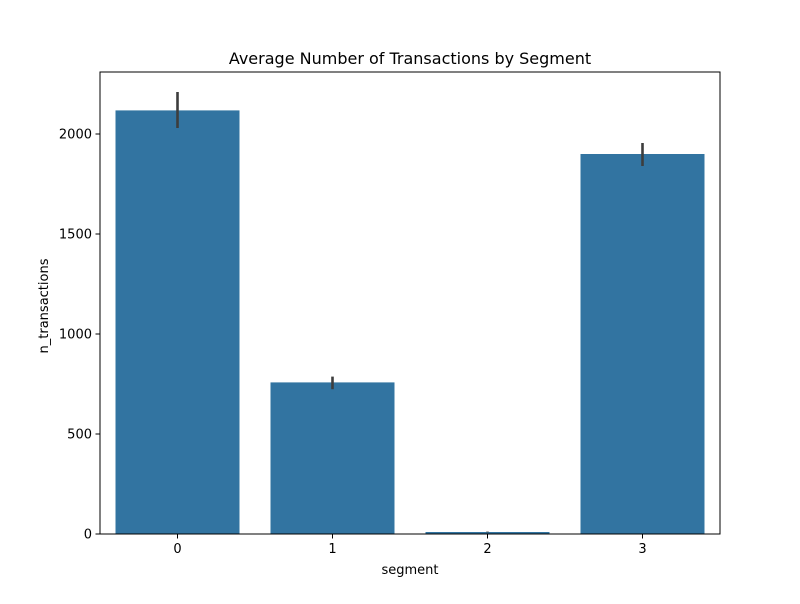 The height and width of the screenshot is (604, 800). Describe the element at coordinates (75, 335) in the screenshot. I see `y-tick-label-1000: 1000` at that location.